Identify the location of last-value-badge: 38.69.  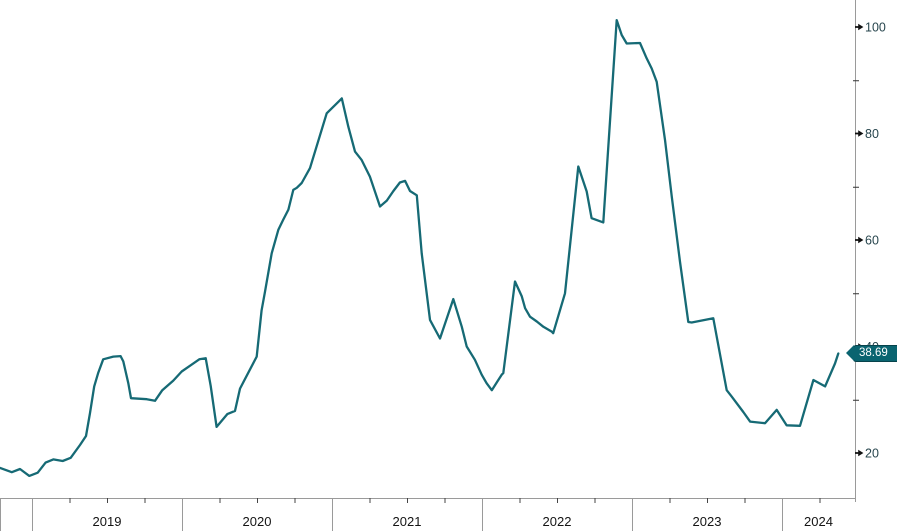
(871, 353).